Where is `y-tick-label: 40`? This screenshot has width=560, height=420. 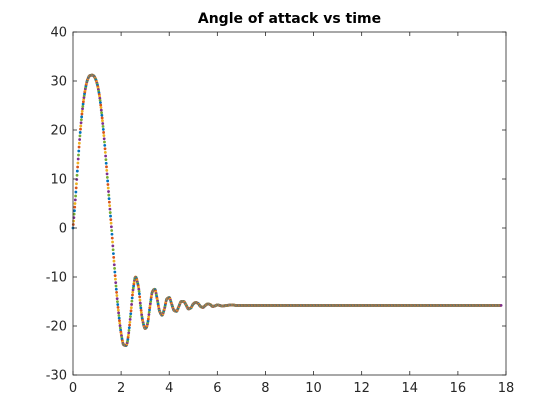
y-tick-label: 40 is located at coordinates (58, 33).